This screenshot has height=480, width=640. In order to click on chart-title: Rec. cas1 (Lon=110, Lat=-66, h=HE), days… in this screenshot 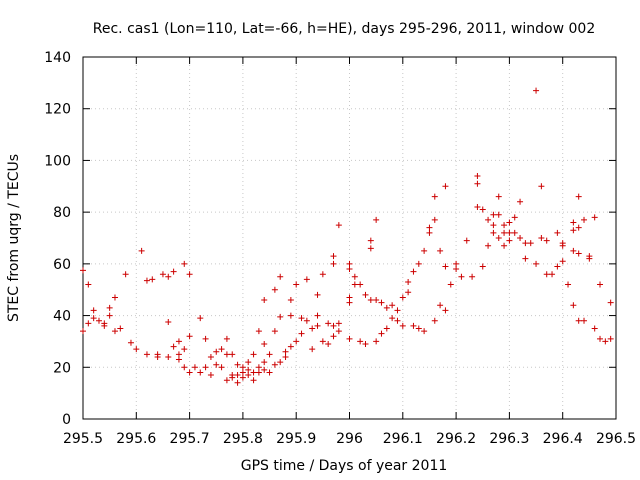, I will do `click(344, 29)`.